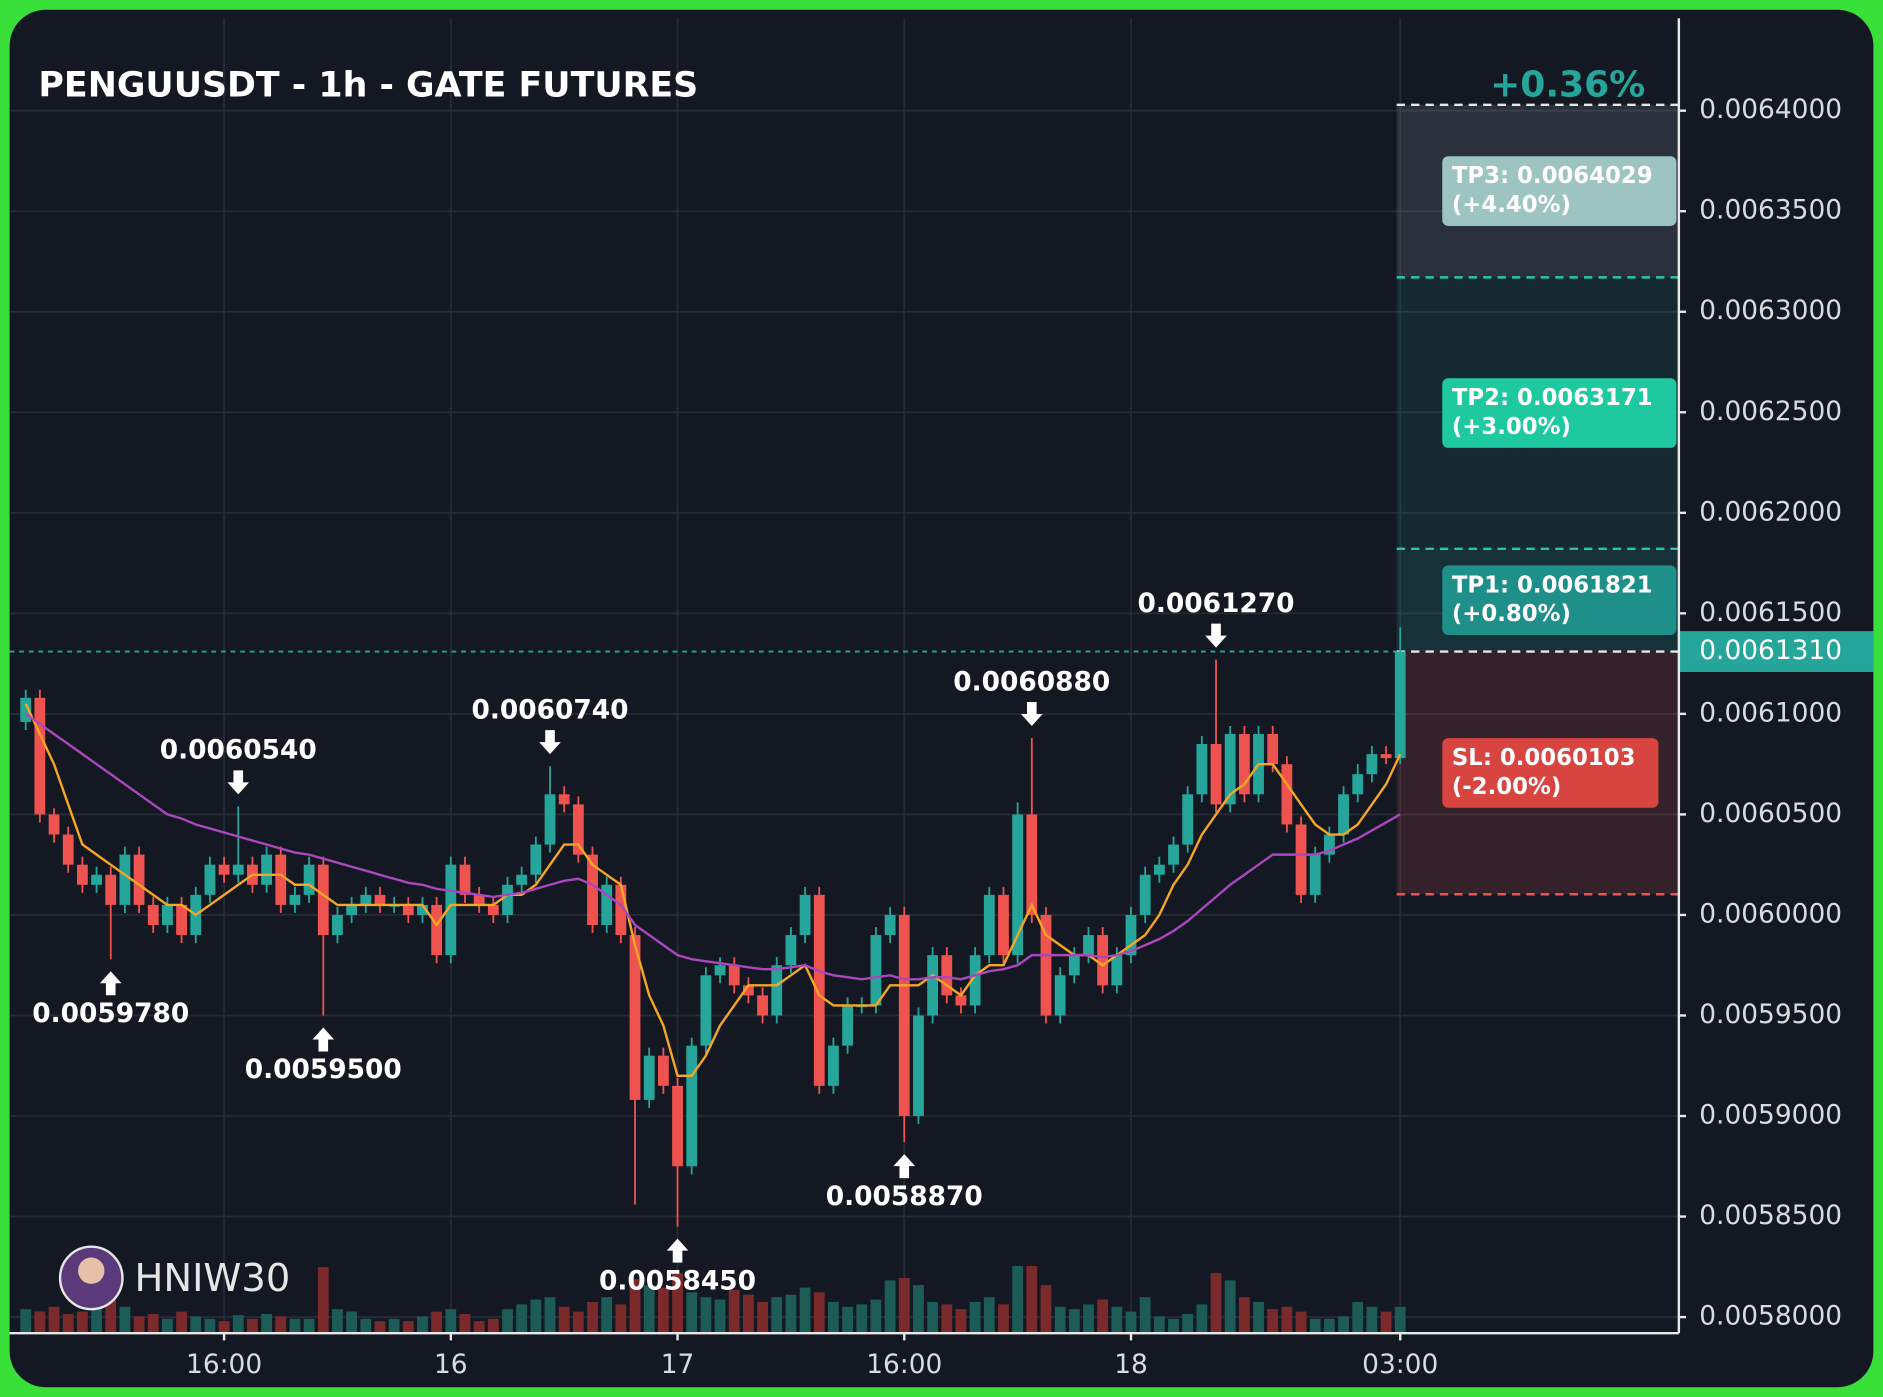  Describe the element at coordinates (110, 1013) in the screenshot. I see `low-label: 0.0059780` at that location.